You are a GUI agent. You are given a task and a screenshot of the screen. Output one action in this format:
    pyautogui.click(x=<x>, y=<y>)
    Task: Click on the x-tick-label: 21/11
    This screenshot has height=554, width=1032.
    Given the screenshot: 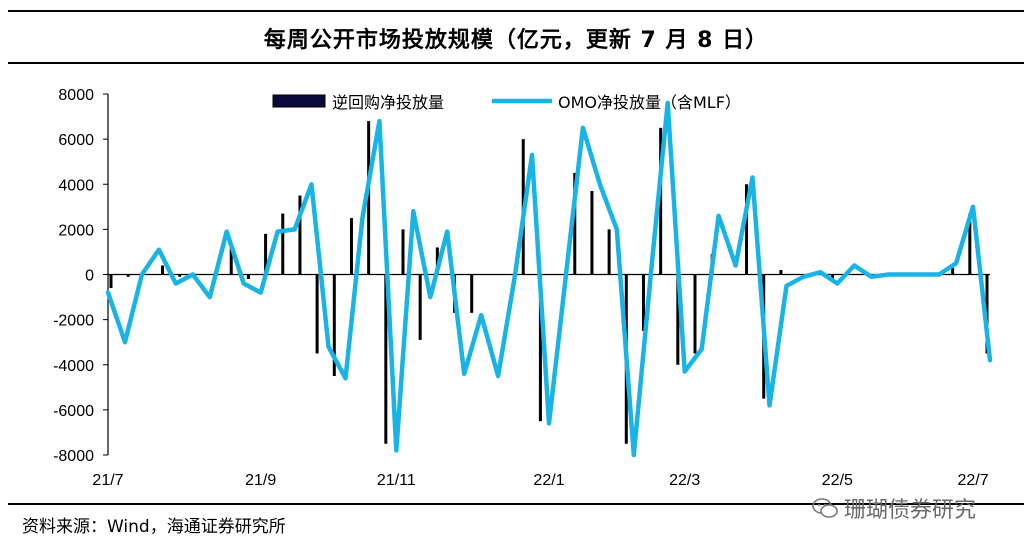 What is the action you would take?
    pyautogui.click(x=396, y=480)
    